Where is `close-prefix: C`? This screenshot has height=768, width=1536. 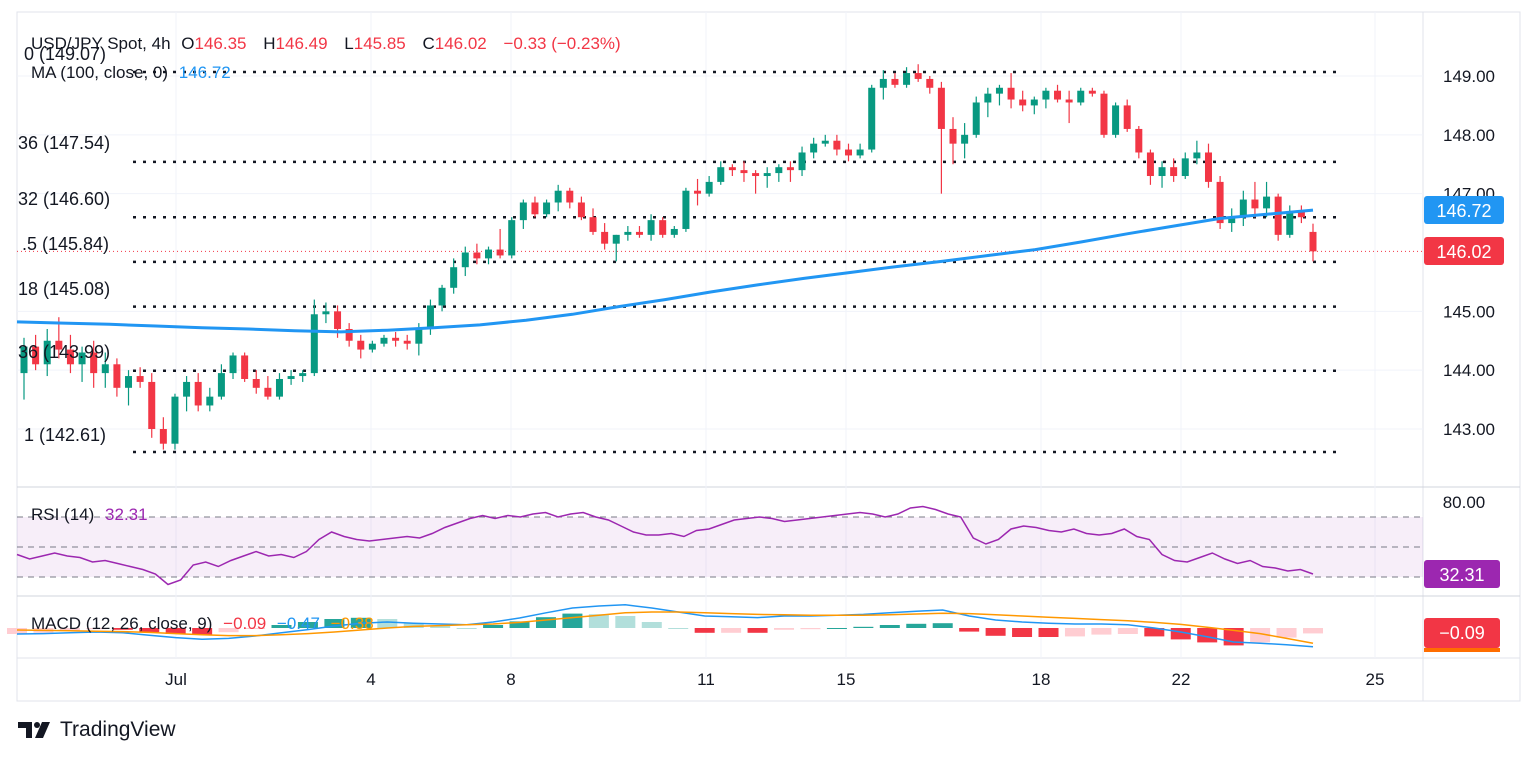 close-prefix: C is located at coordinates (428, 43).